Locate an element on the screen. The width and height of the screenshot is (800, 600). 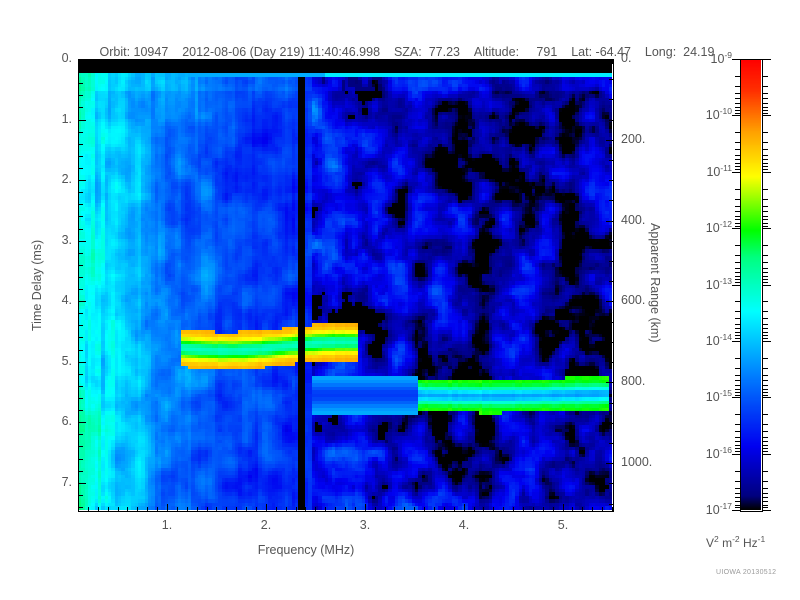
y-axis-tick-label: 5. is located at coordinates (66, 361).